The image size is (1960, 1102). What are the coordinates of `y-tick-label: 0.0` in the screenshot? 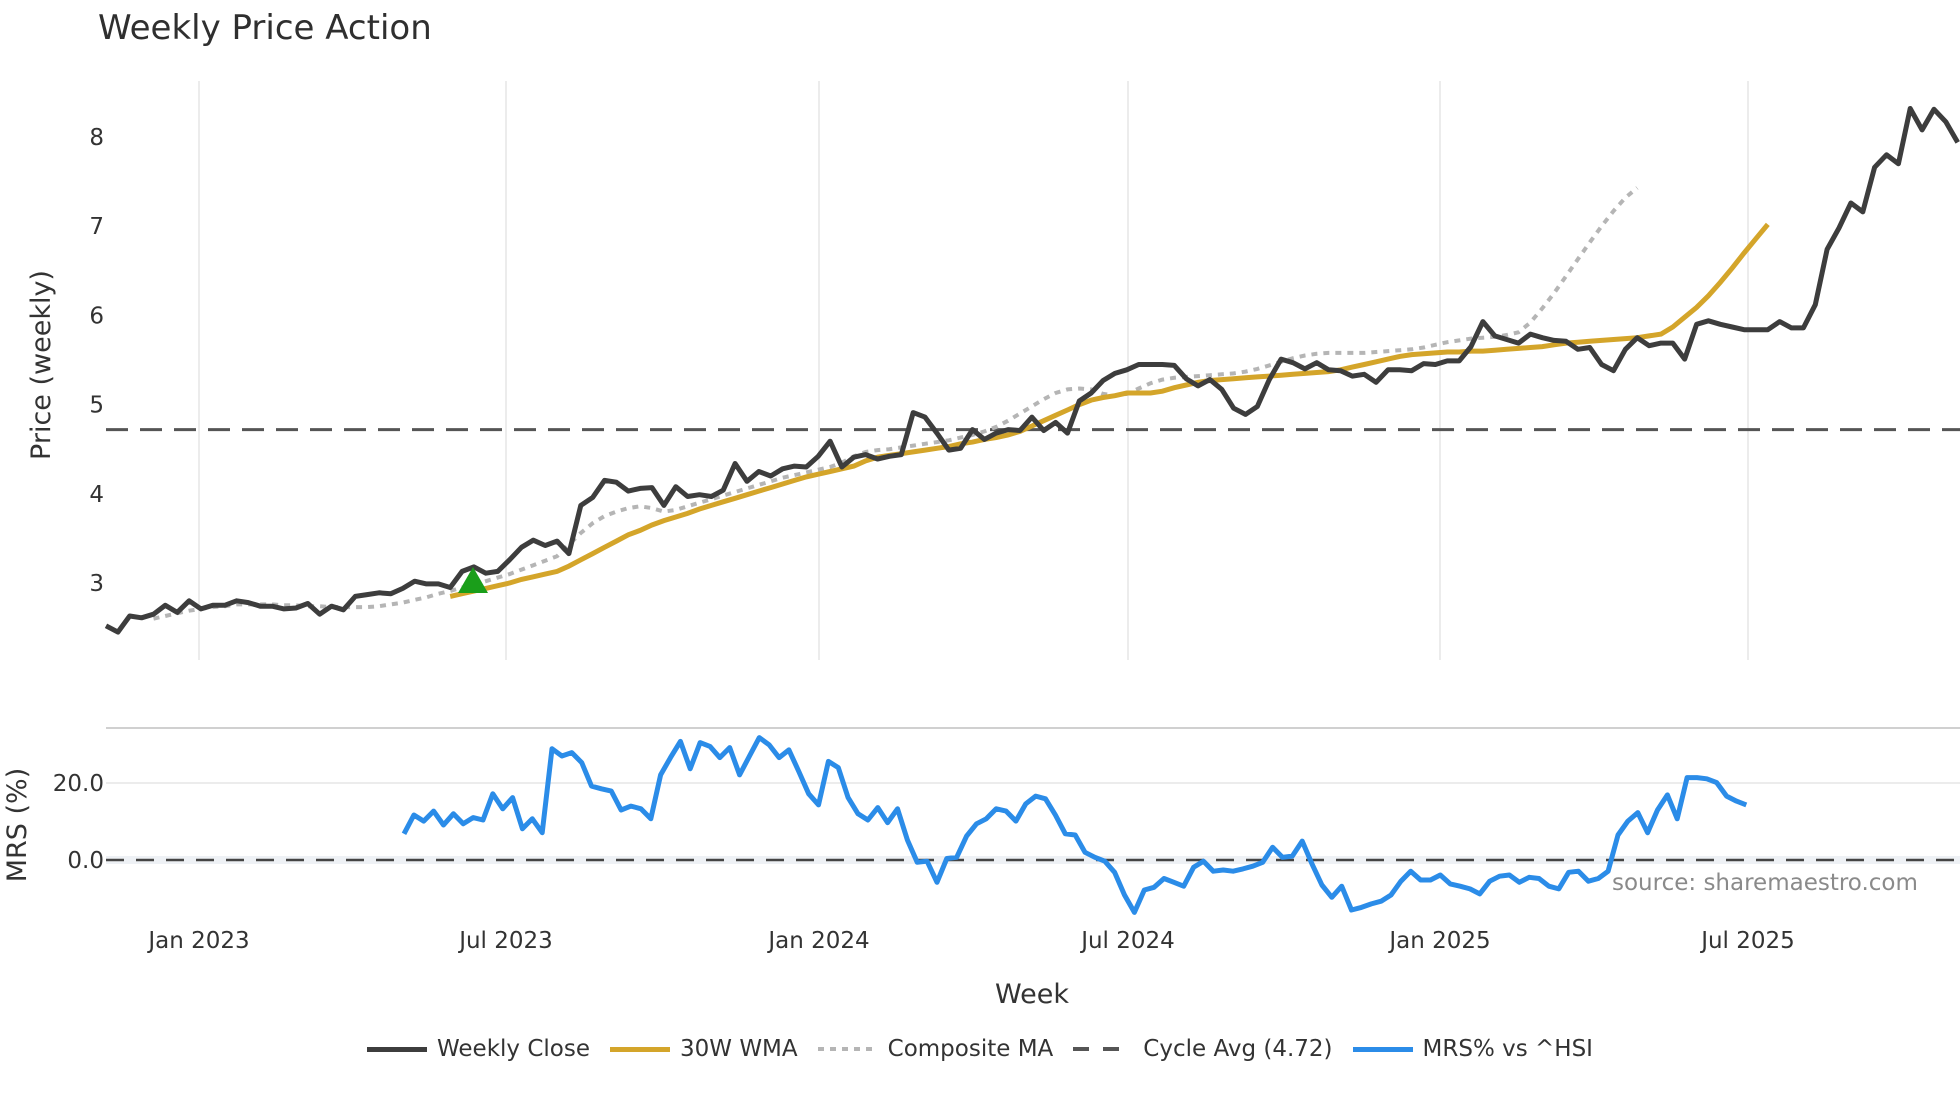 It's located at (85, 861).